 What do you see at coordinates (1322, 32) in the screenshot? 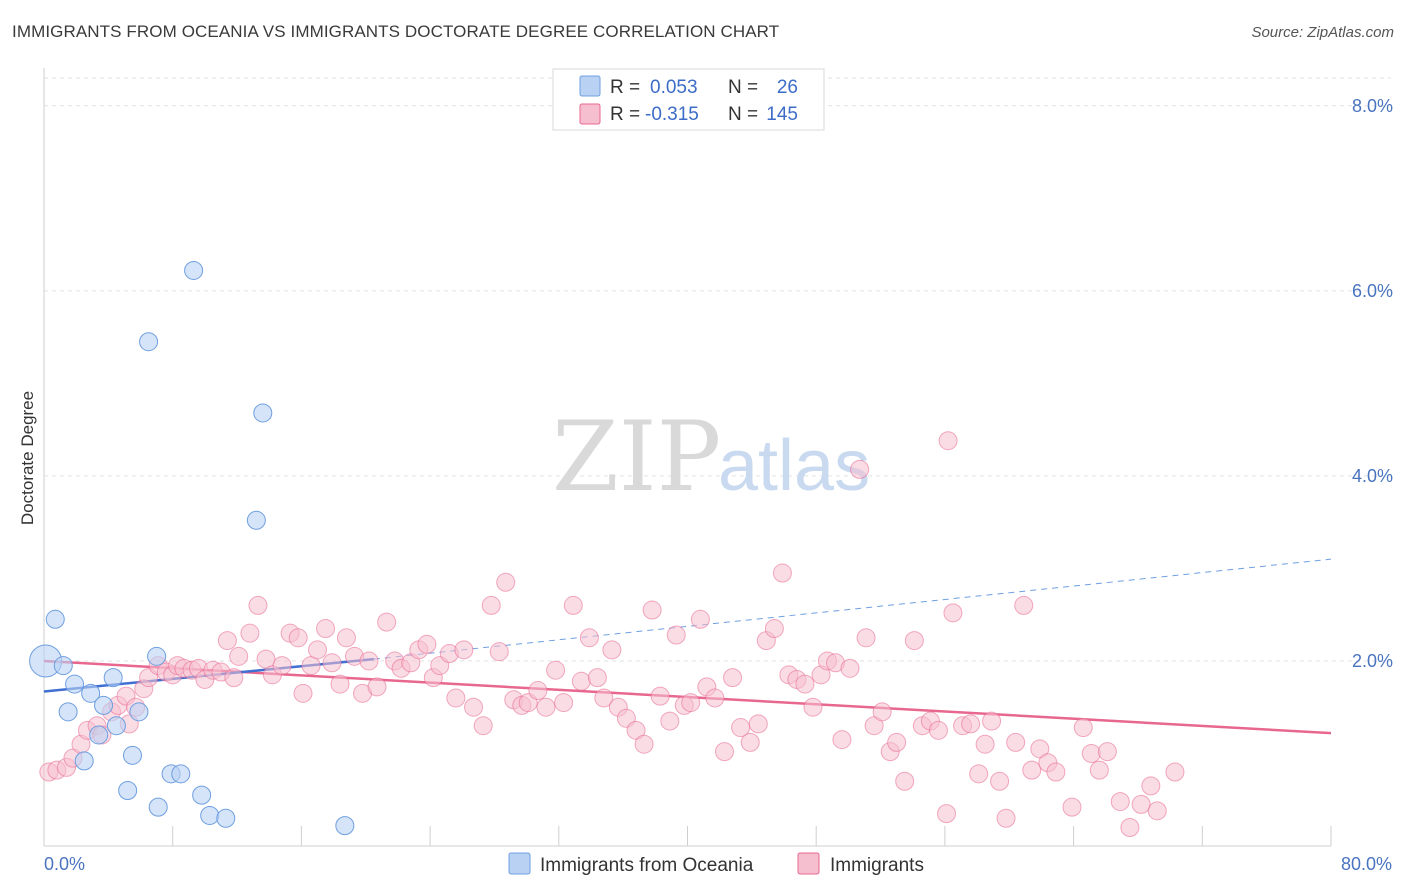
I see `chart-source: Source: ZipAtlas.com` at bounding box center [1322, 32].